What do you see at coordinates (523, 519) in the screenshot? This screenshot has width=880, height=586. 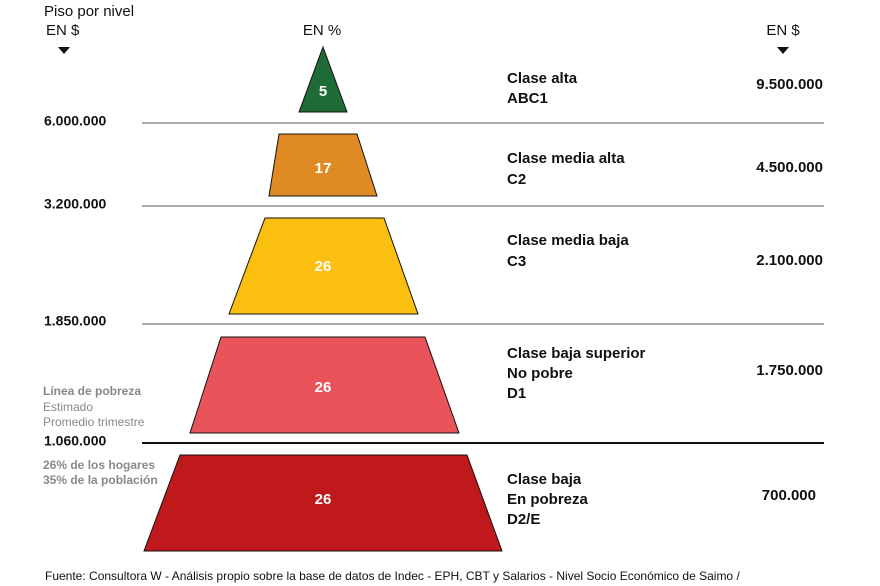 I see `class-label: D2/E` at bounding box center [523, 519].